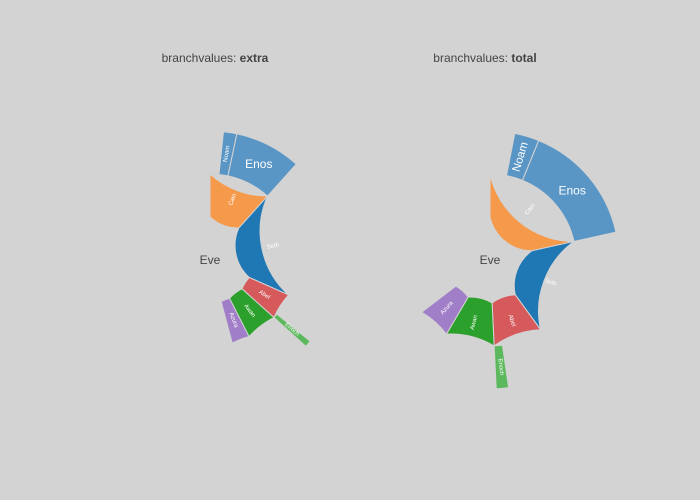 Image resolution: width=700 pixels, height=500 pixels. What do you see at coordinates (472, 58) in the screenshot?
I see `chart-title-total-prefix: branchvalues:` at bounding box center [472, 58].